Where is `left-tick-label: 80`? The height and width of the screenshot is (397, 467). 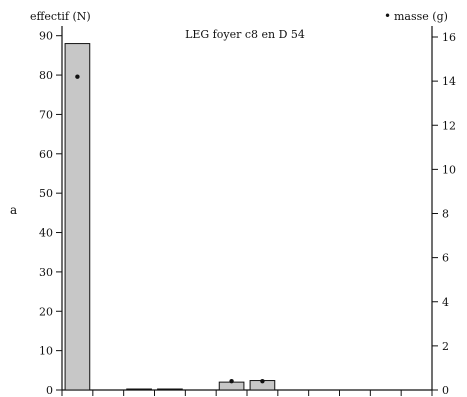 left-tick-label: 80 is located at coordinates (46, 75).